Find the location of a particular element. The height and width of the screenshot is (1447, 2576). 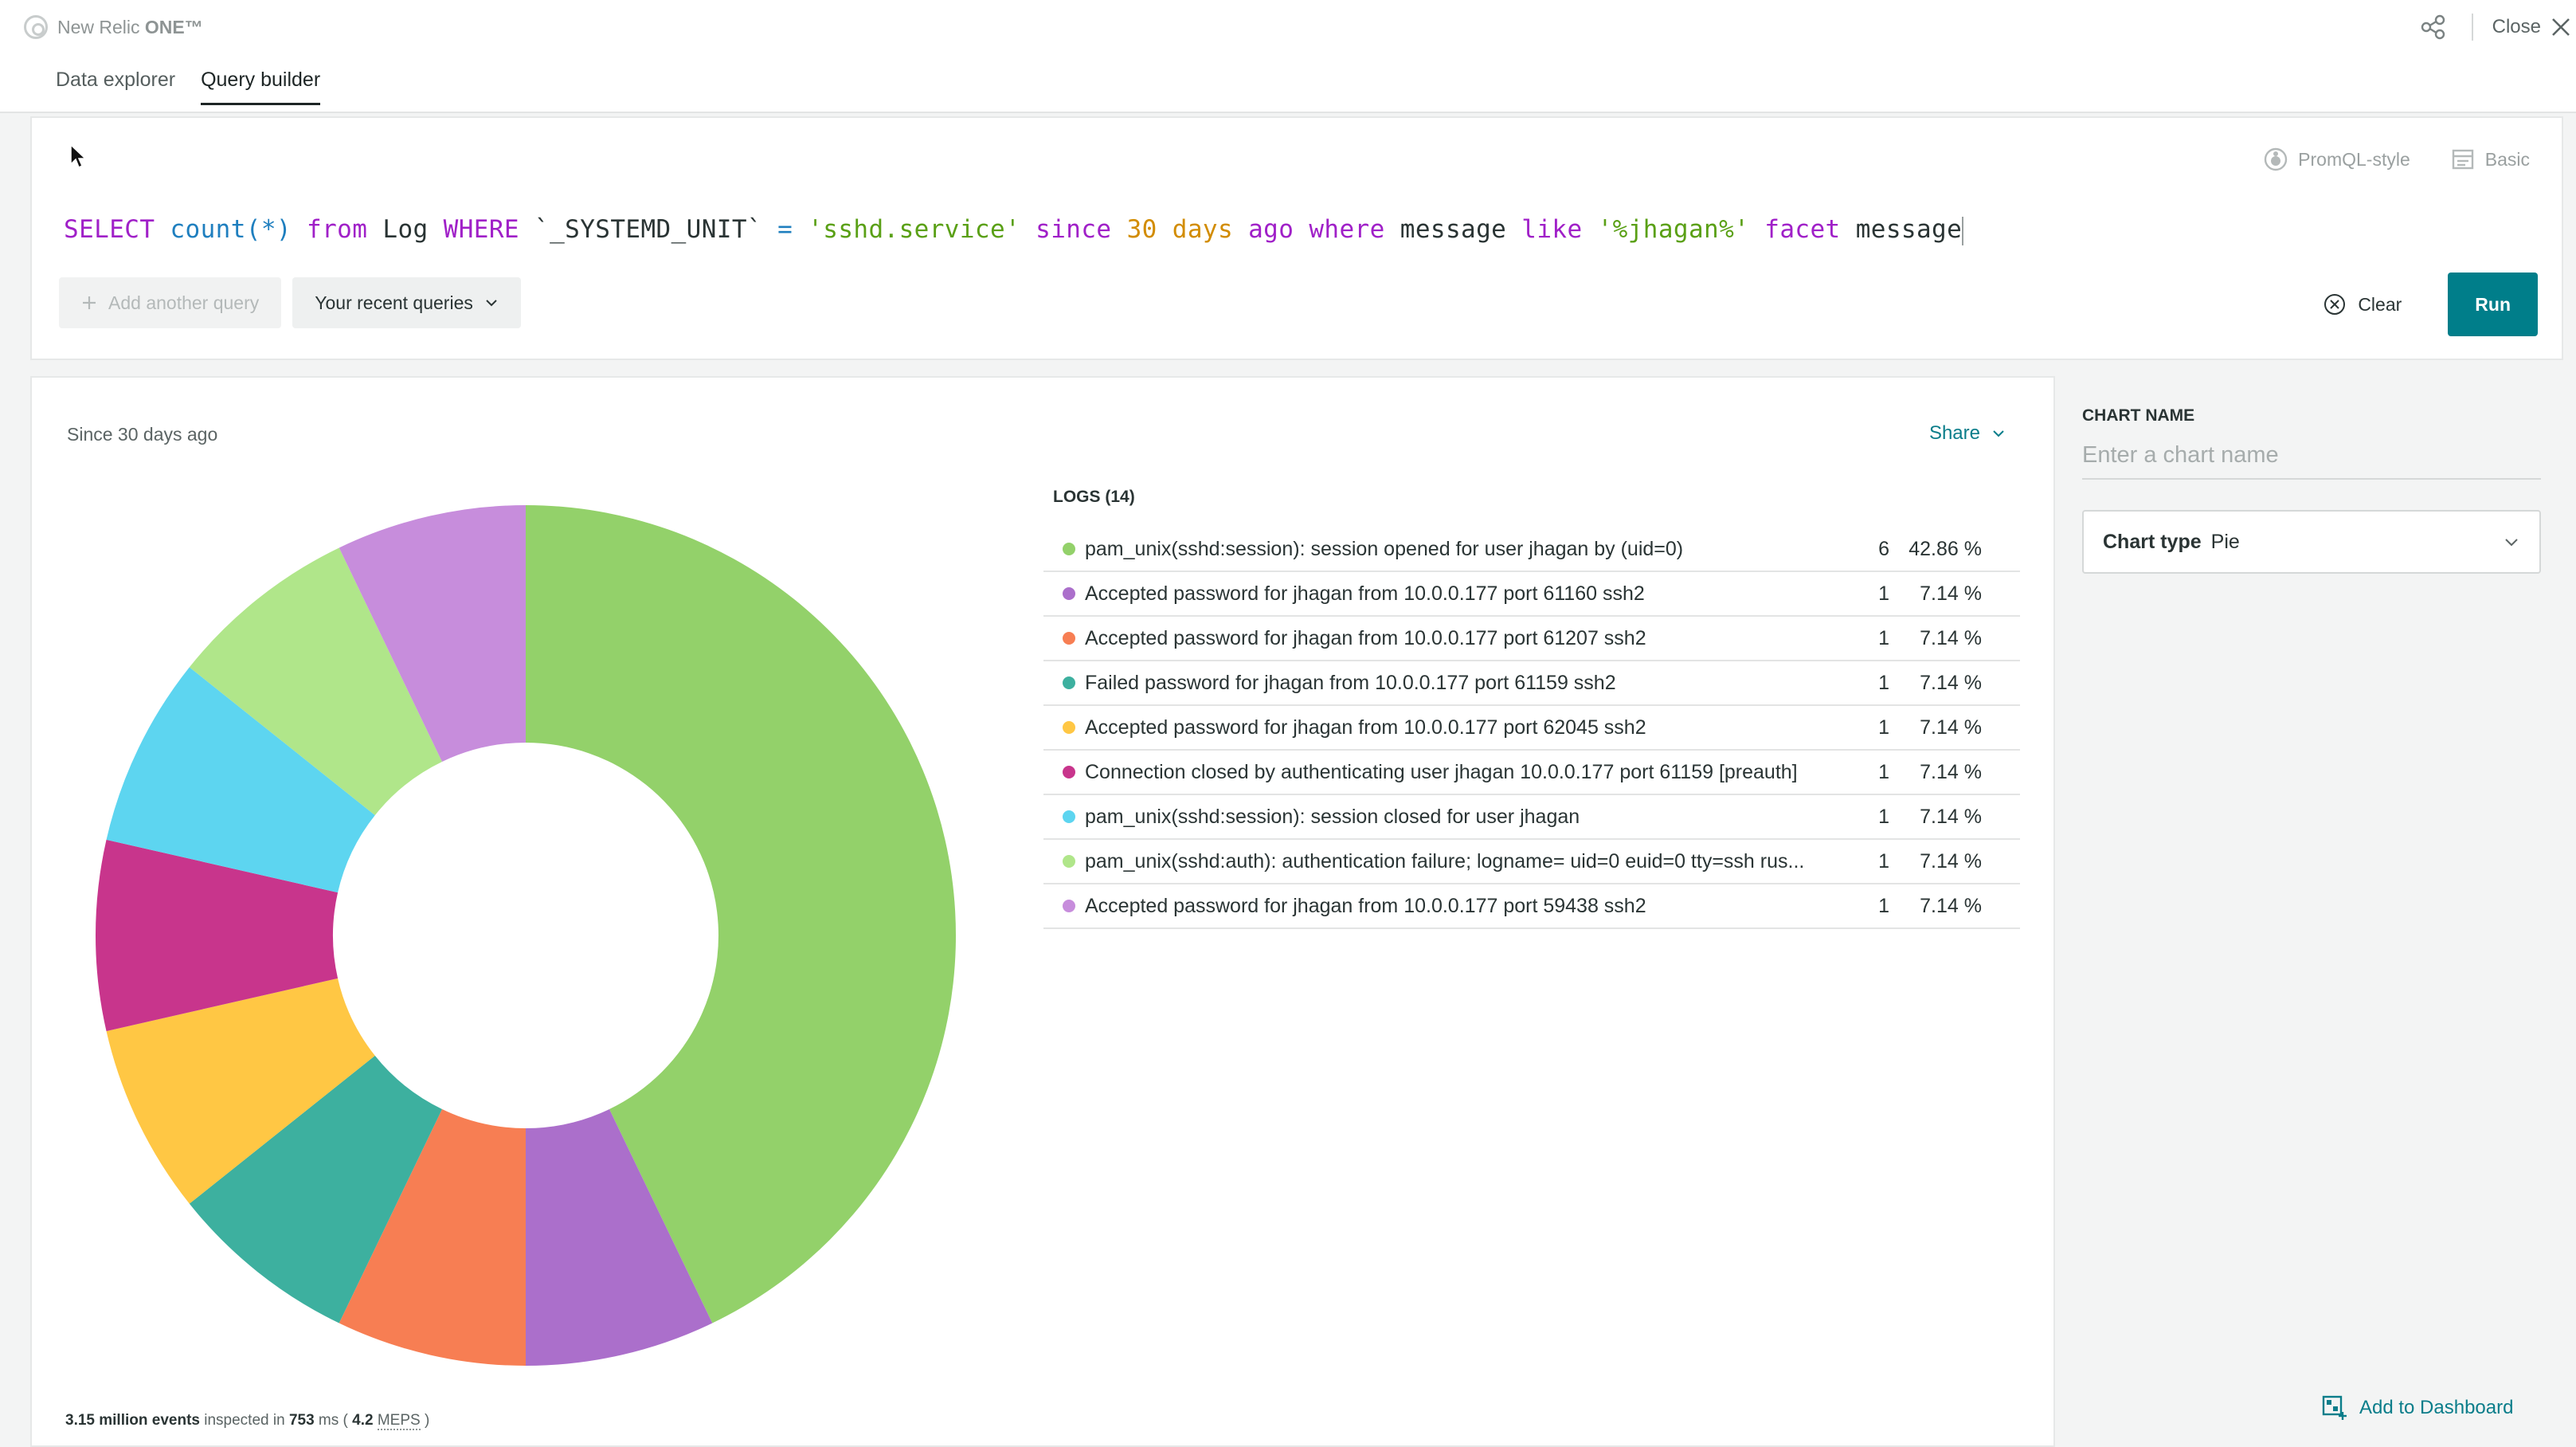

query-token: since is located at coordinates (1066, 229).